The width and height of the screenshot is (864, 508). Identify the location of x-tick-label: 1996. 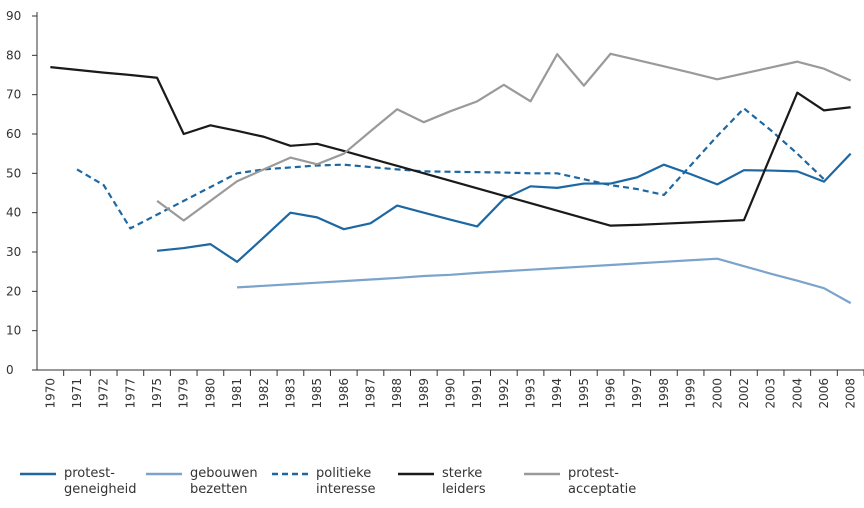
(611, 393).